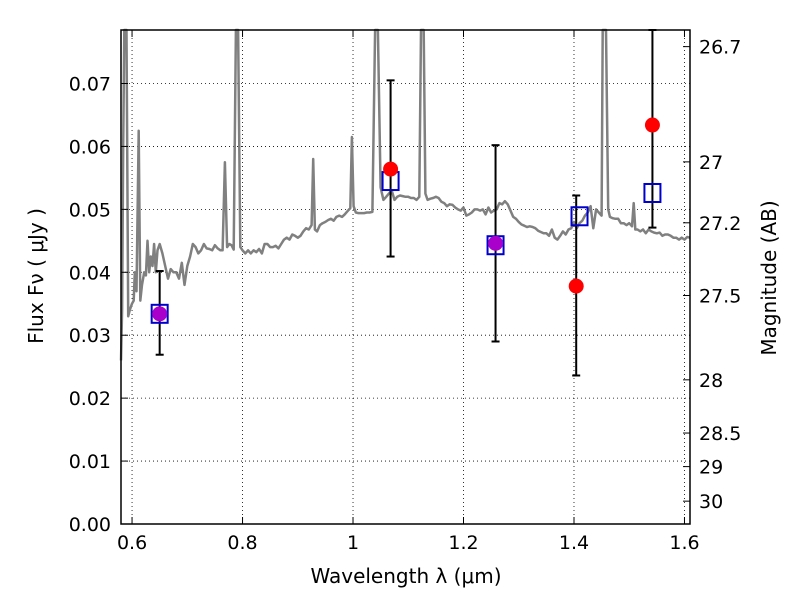 This screenshot has height=600, width=800. Describe the element at coordinates (353, 543) in the screenshot. I see `x-tick-label: 1` at that location.